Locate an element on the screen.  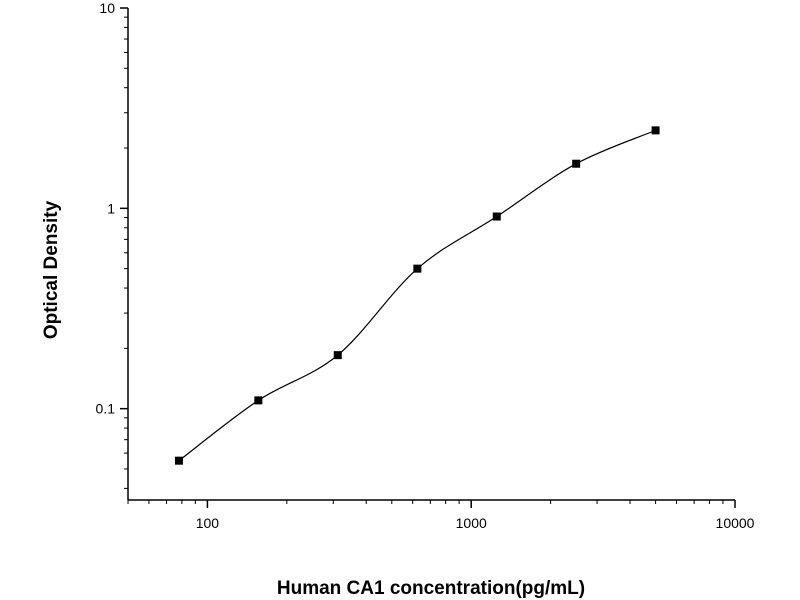
x-tick-label: 1000 is located at coordinates (471, 523).